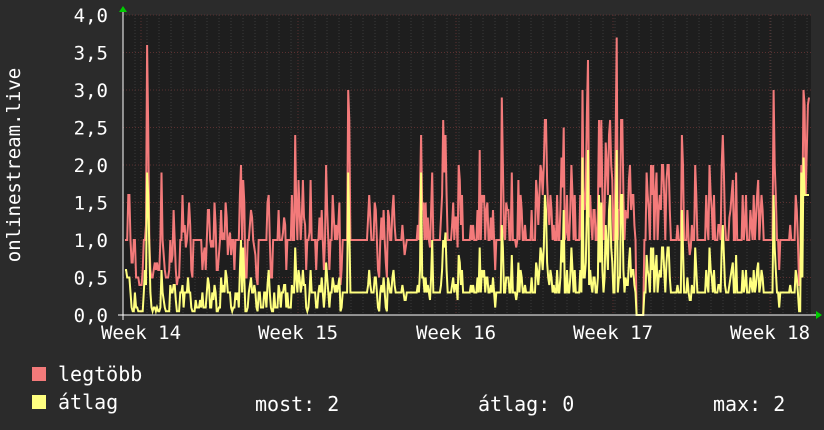 This screenshot has width=824, height=430. I want to click on stat-current: most: 2, so click(297, 404).